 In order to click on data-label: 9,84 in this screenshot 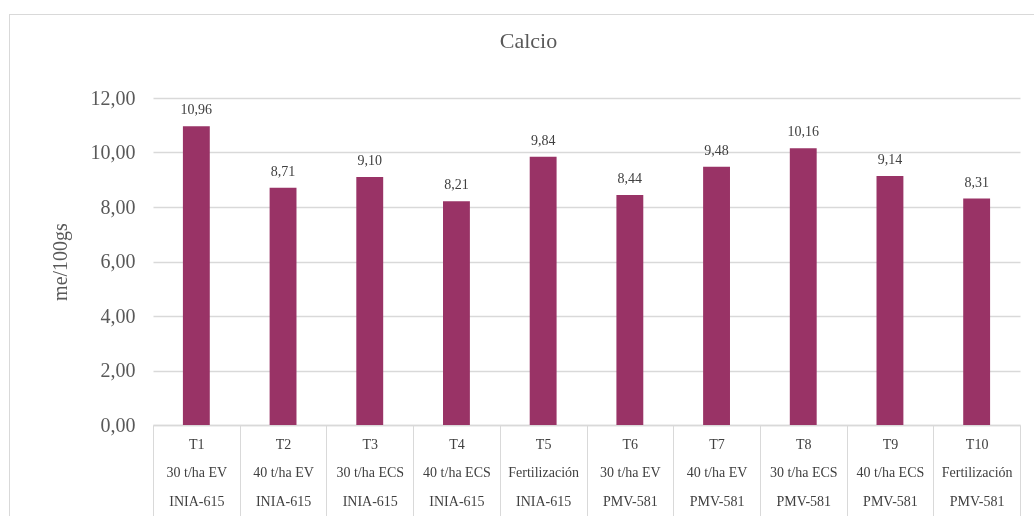, I will do `click(543, 140)`.